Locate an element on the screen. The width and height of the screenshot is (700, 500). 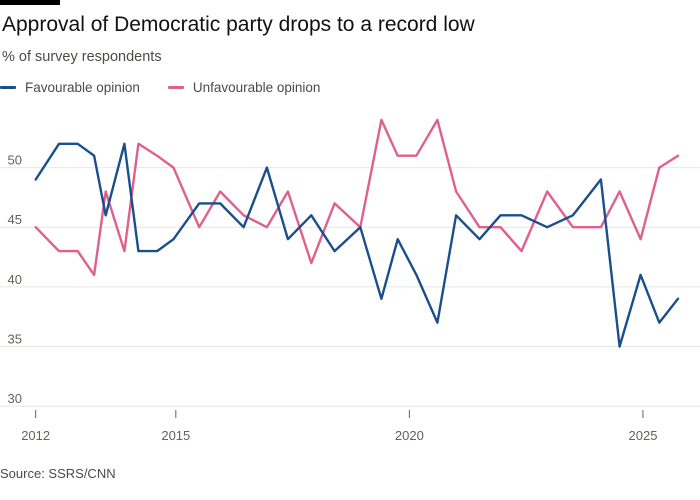
chart-subtitle: % of survey respondents is located at coordinates (82, 57).